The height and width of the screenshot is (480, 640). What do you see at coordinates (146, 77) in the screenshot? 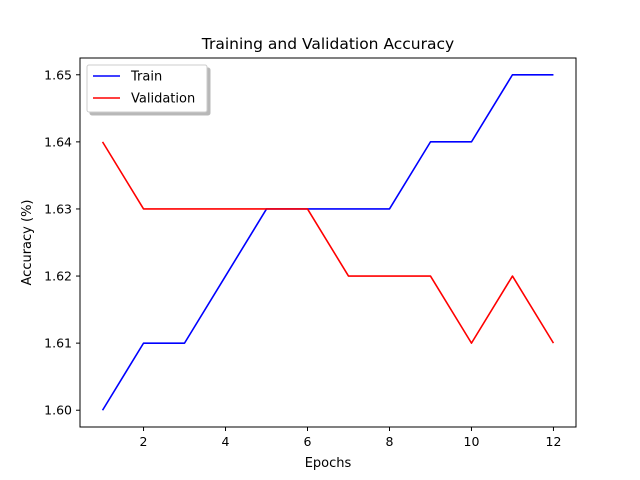
I see `legend-label-train: Train` at bounding box center [146, 77].